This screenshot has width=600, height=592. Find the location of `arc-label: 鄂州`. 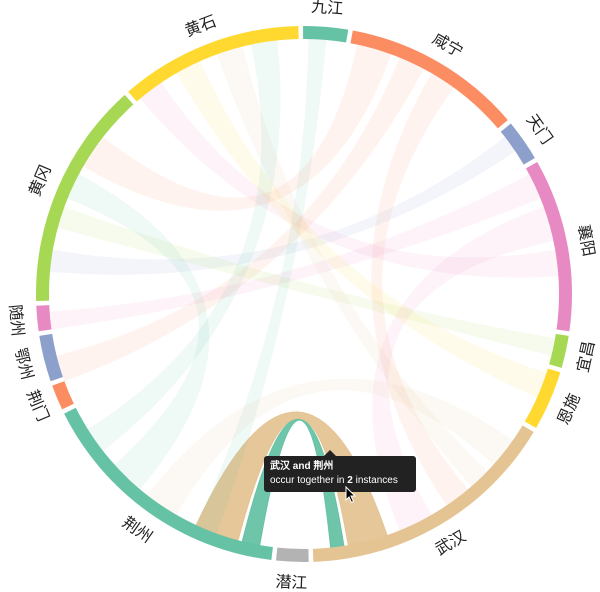

arc-label: 鄂州 is located at coordinates (24, 364).